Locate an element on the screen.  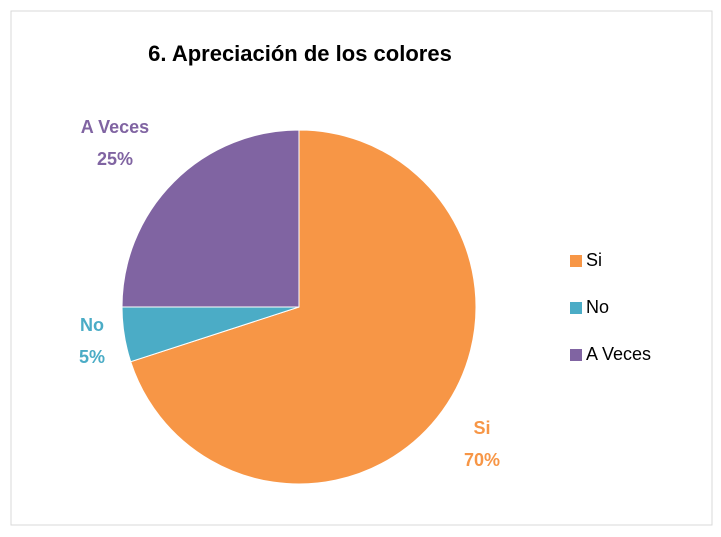
chart-title: 6. Apreciación de los colores is located at coordinates (300, 53).